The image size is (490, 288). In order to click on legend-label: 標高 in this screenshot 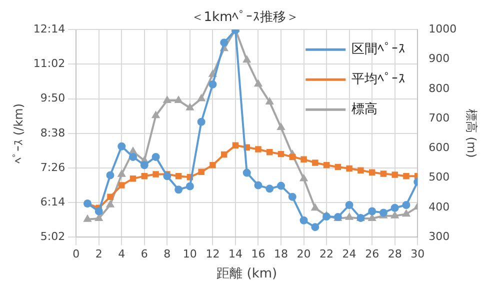, I will do `click(365, 108)`.